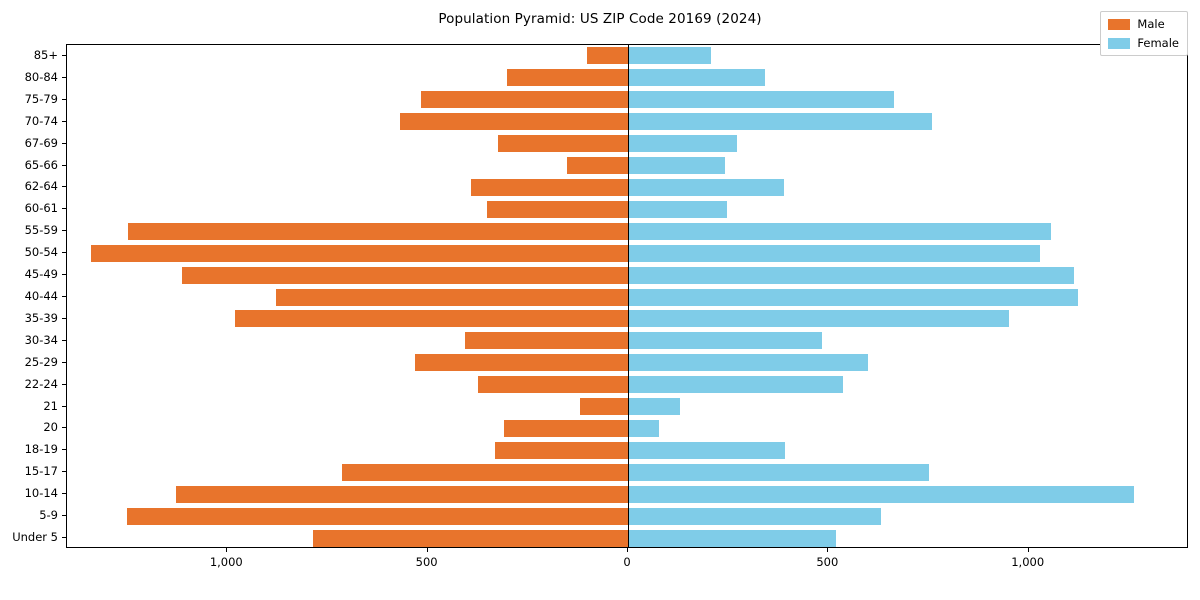 The width and height of the screenshot is (1200, 600). What do you see at coordinates (41, 471) in the screenshot?
I see `y-tick-label: 15-17` at bounding box center [41, 471].